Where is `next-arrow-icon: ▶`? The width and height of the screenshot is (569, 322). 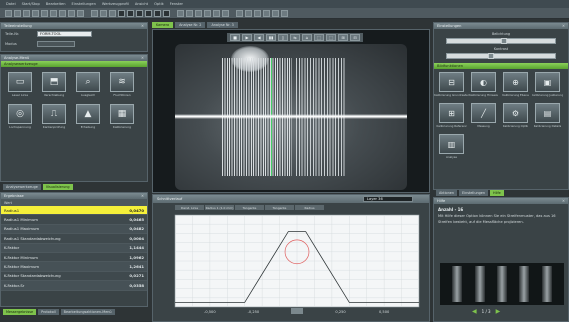
next-arrow-icon: ▶ is located at coordinates (498, 311).